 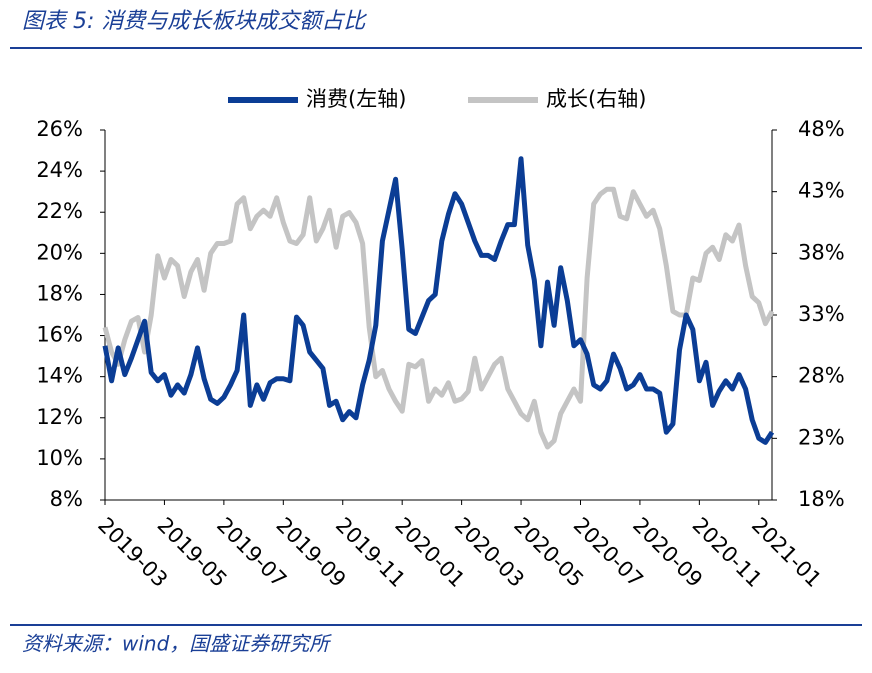 What do you see at coordinates (821, 499) in the screenshot?
I see `y2-tick-label: 18%` at bounding box center [821, 499].